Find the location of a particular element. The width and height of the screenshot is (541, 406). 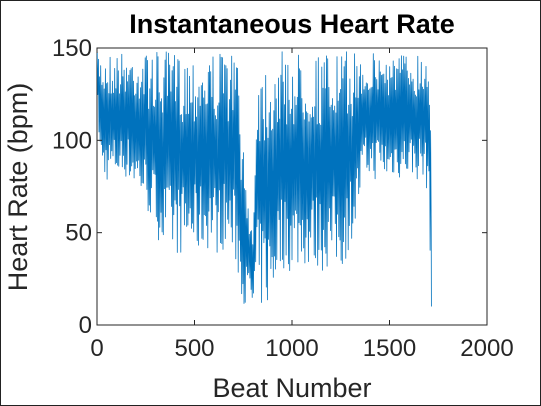

x-tick-label: 1000 is located at coordinates (291, 348).